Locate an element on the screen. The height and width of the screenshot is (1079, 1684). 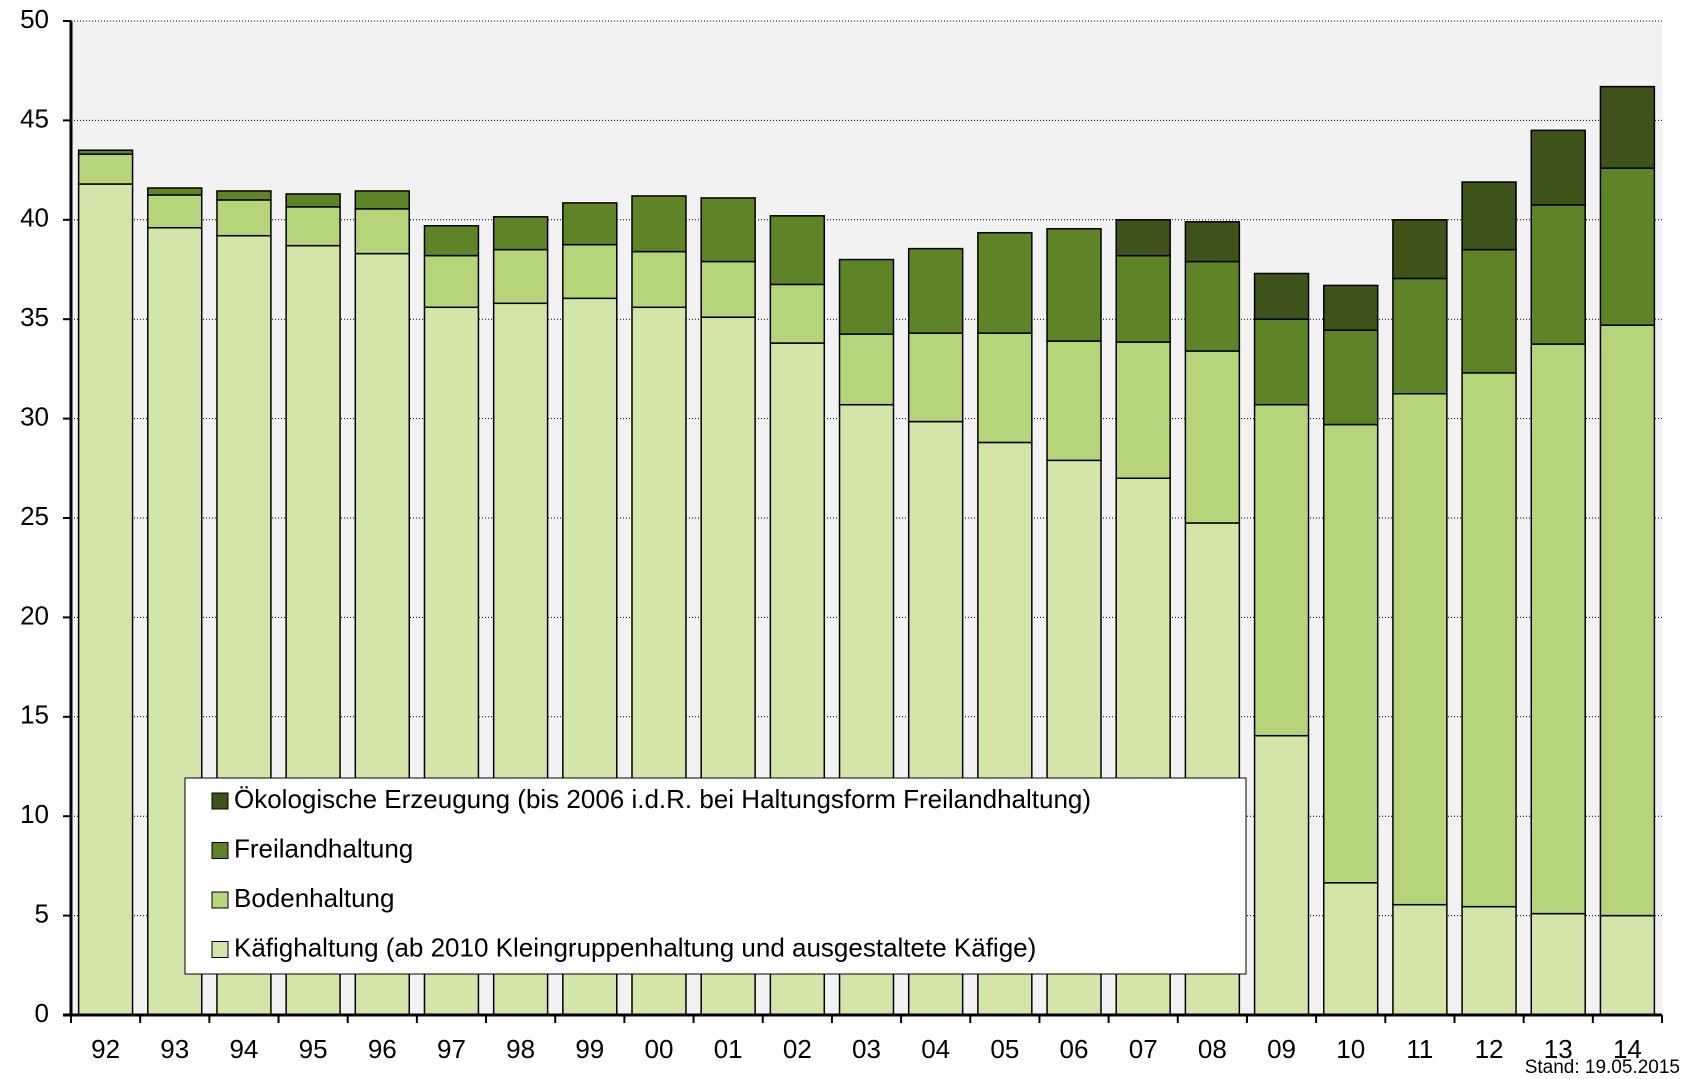
y-tick-label: 20 is located at coordinates (34, 615).